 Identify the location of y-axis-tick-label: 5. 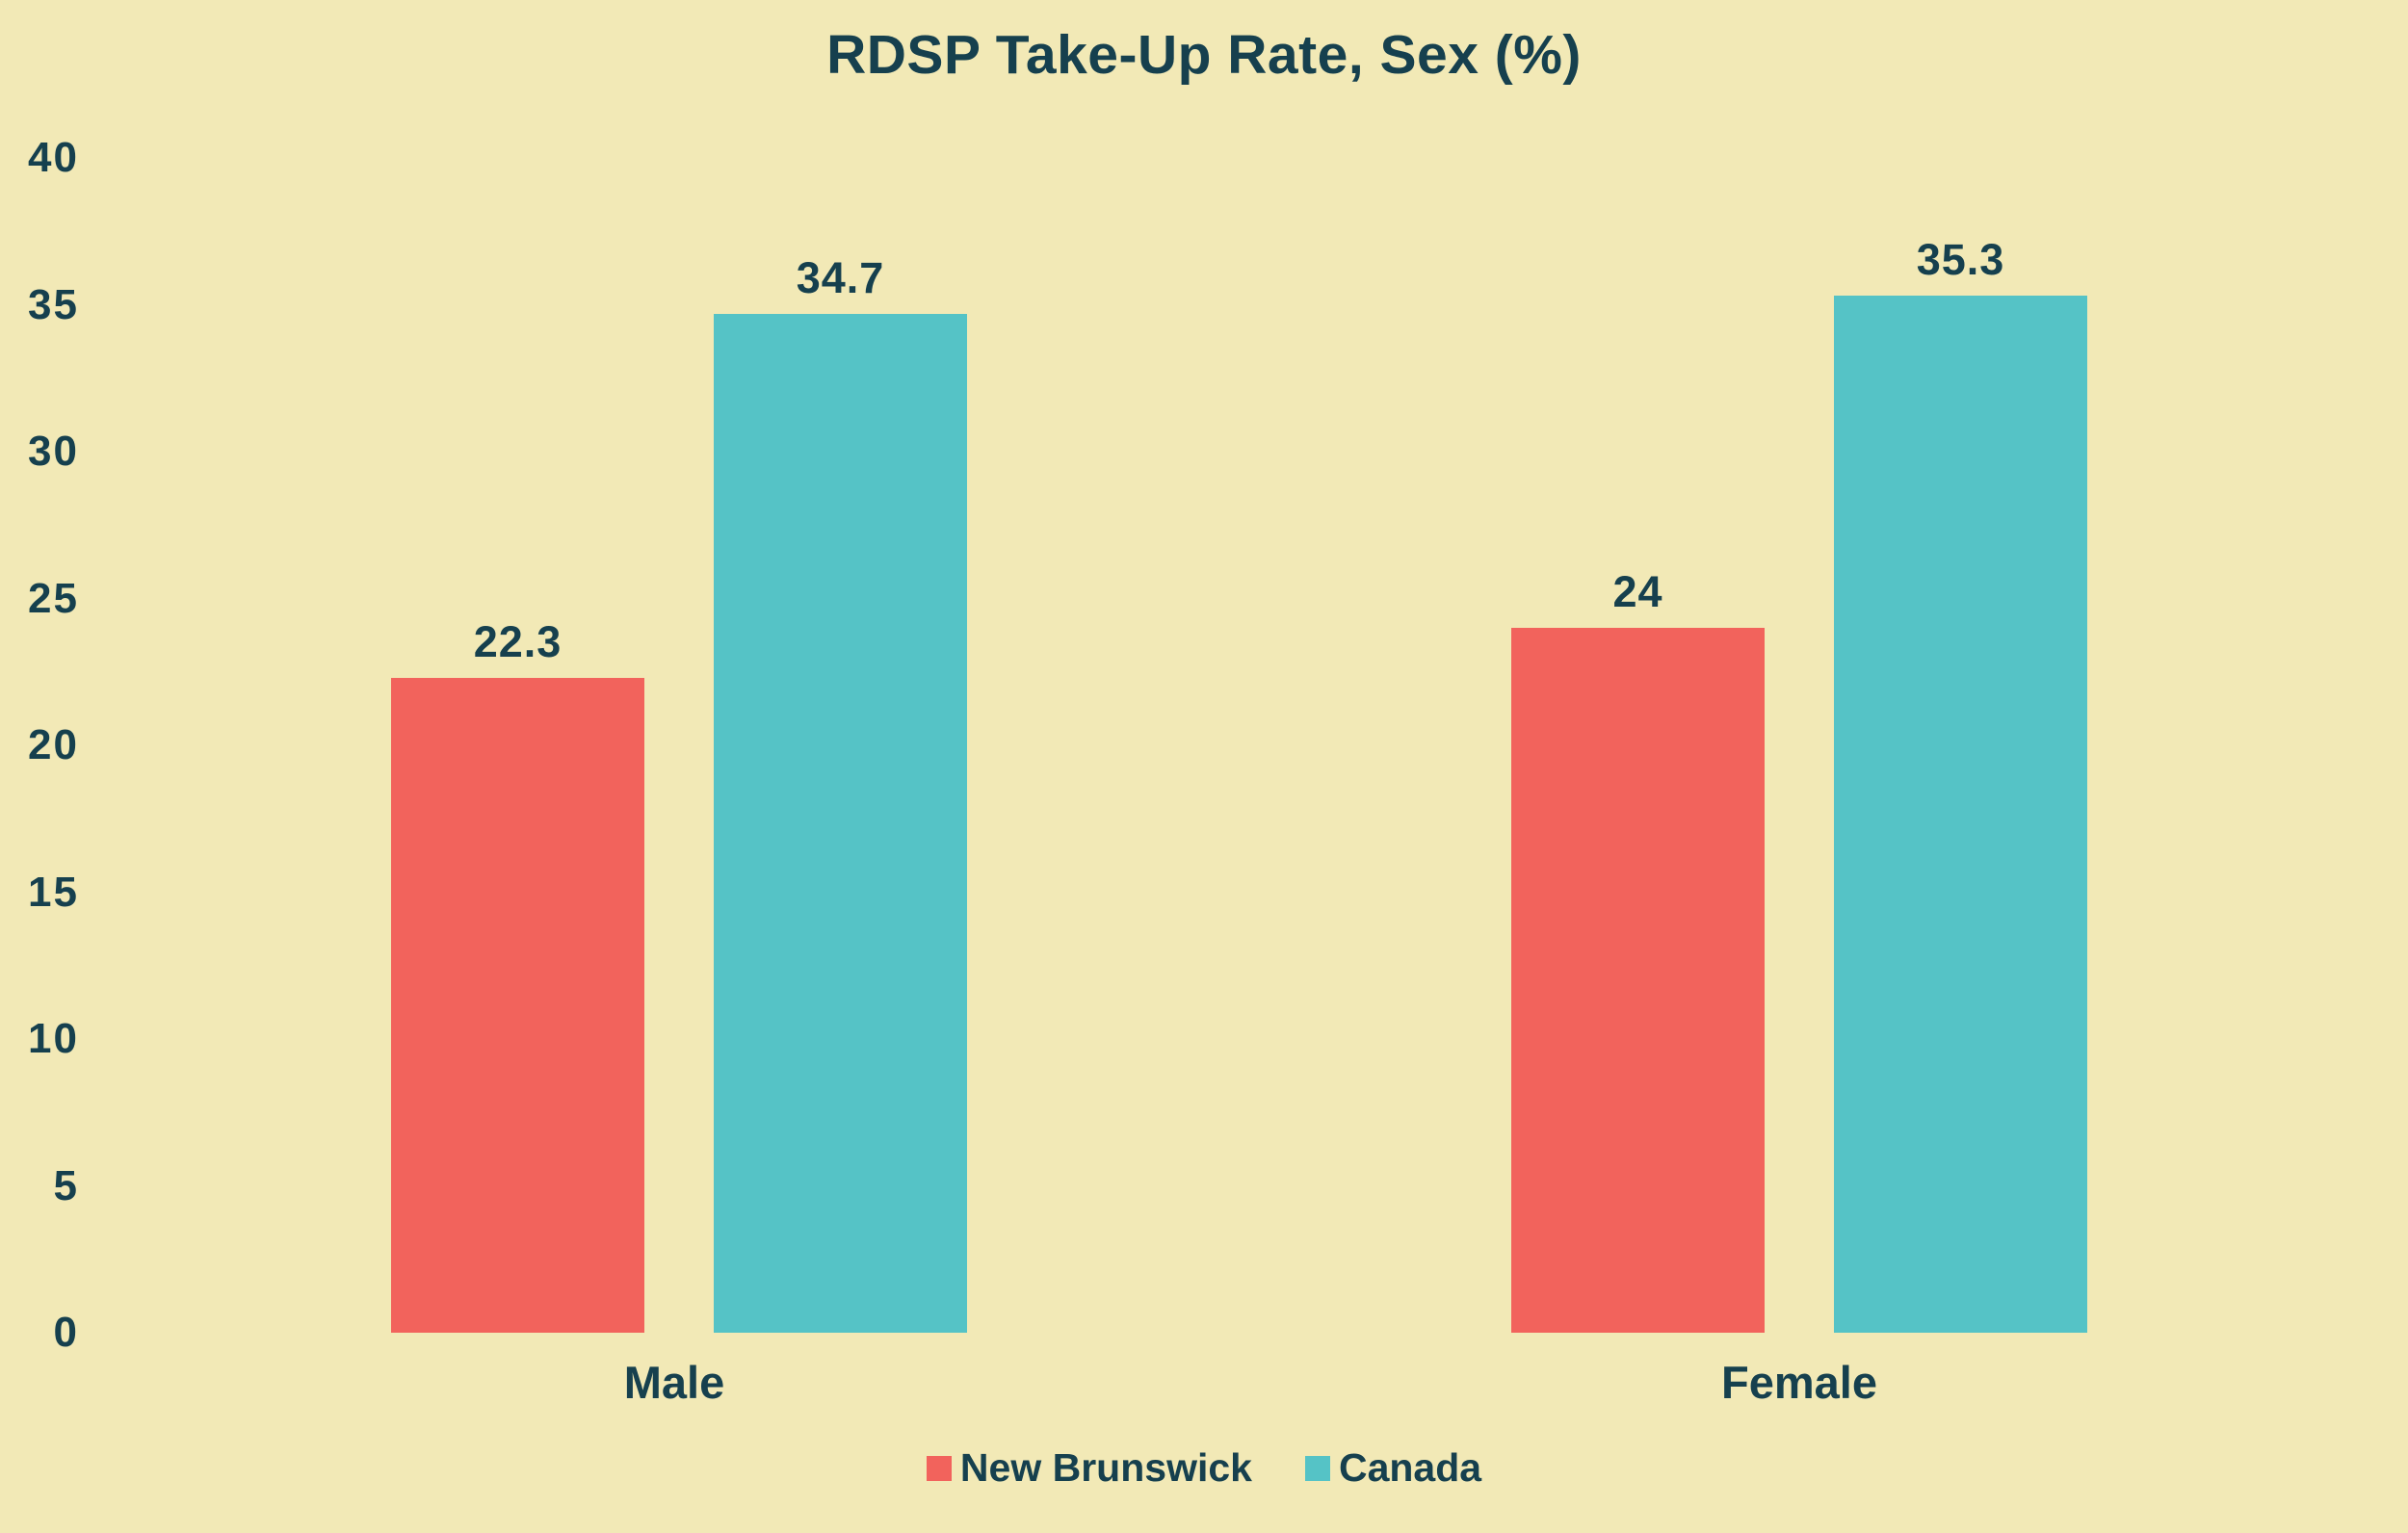
(66, 1185).